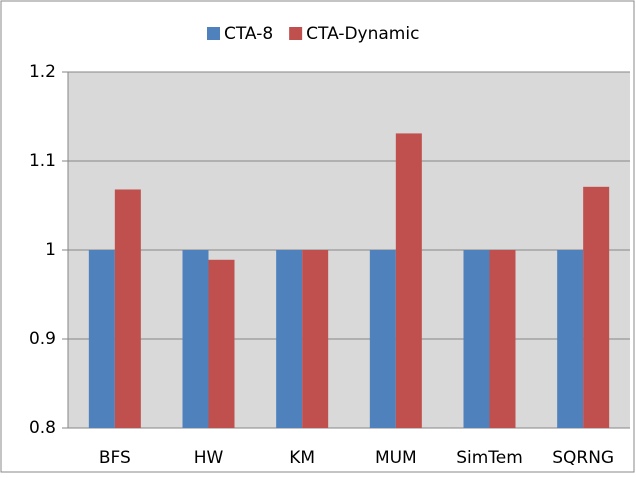 The width and height of the screenshot is (636, 478). Describe the element at coordinates (362, 34) in the screenshot. I see `legend-label: CTA-Dynamic` at that location.